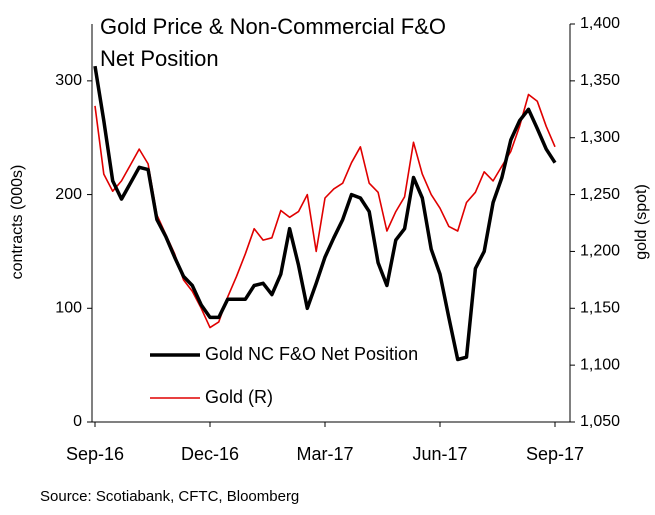 This screenshot has width=655, height=515. I want to click on y2-tick-label: 1,050, so click(600, 421).